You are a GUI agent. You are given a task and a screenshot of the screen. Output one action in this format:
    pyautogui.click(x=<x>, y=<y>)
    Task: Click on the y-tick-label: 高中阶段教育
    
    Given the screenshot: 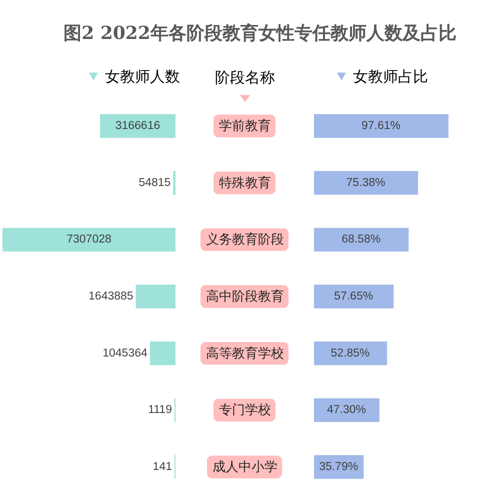 What is the action you would take?
    pyautogui.click(x=245, y=296)
    